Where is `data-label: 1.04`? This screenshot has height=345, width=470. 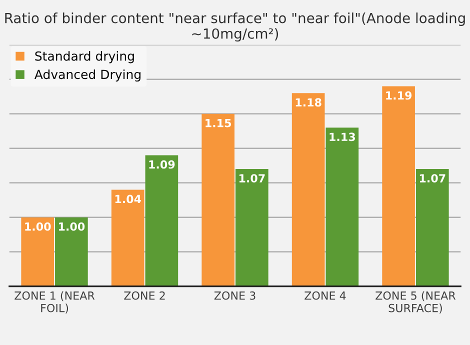
data-label: 1.04 is located at coordinates (128, 199).